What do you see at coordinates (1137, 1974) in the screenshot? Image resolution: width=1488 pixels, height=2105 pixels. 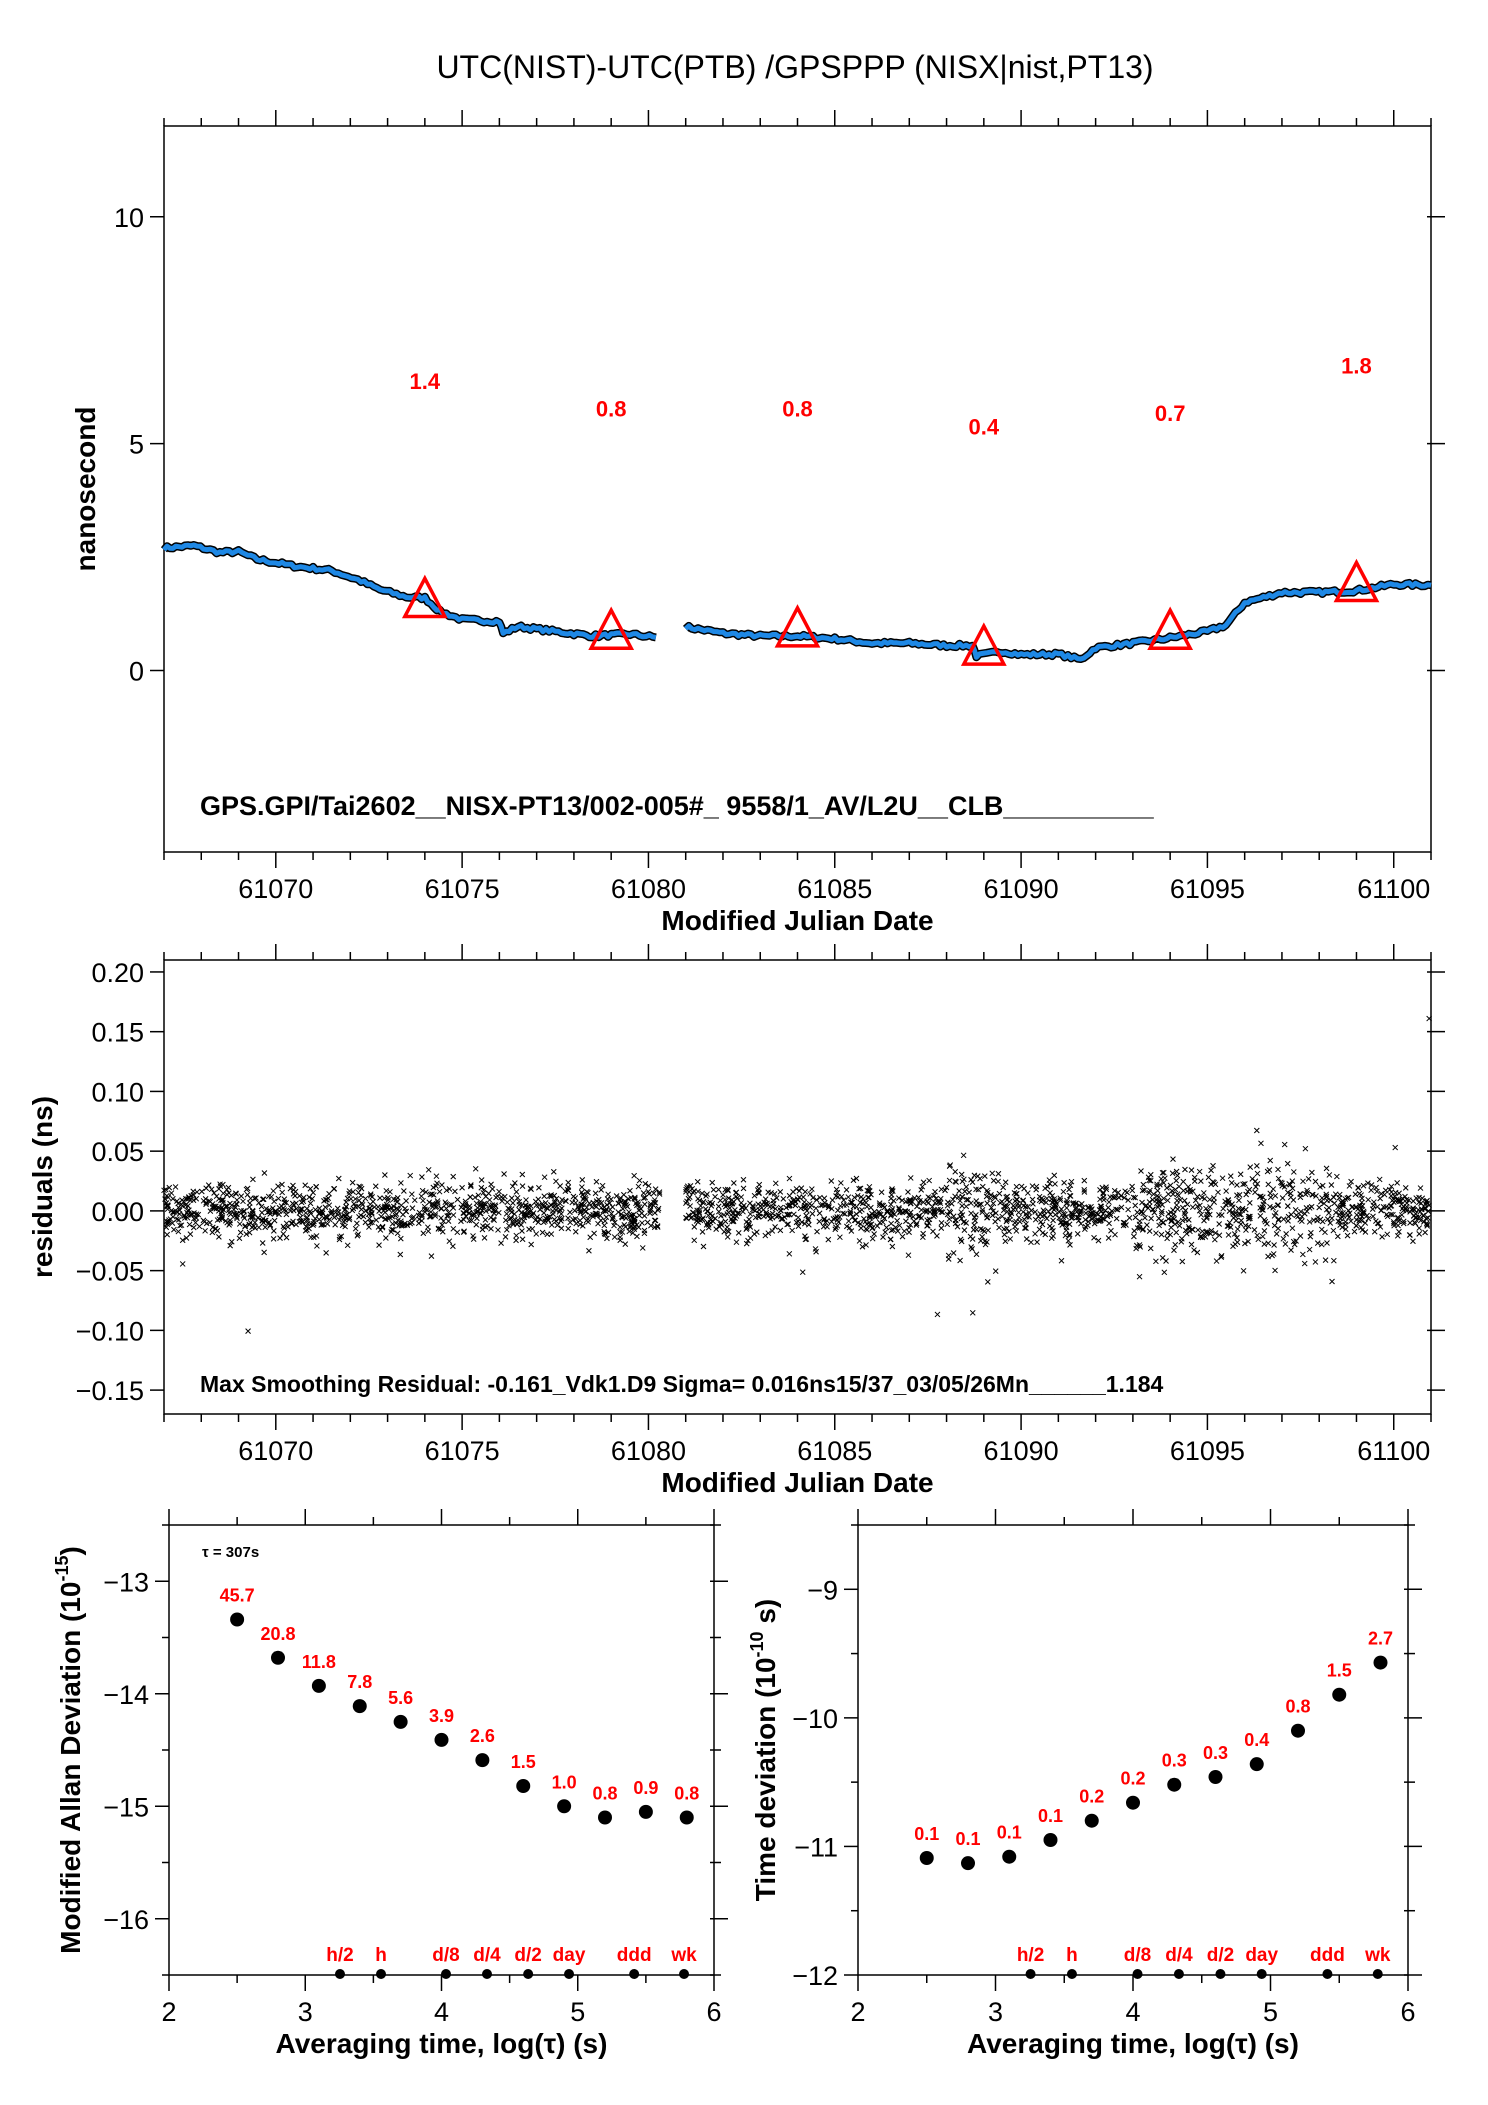 I see `time-marker-dot` at bounding box center [1137, 1974].